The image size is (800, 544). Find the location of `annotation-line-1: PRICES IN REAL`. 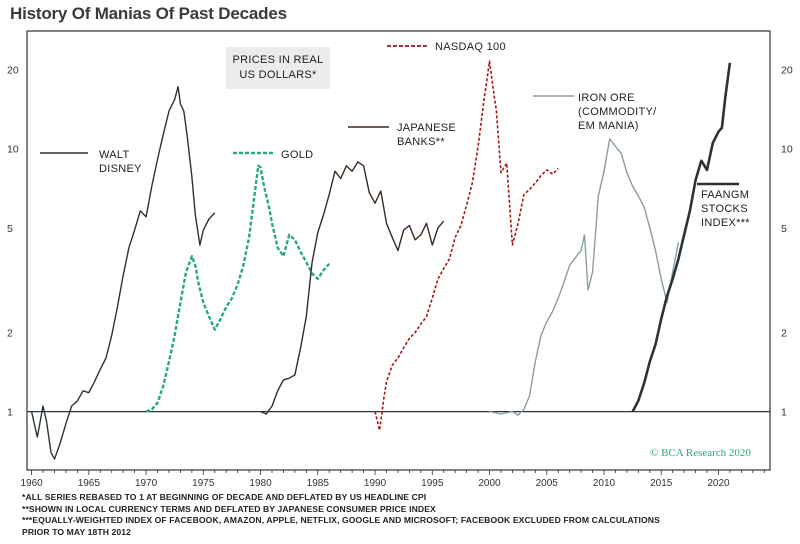

annotation-line-1: PRICES IN REAL is located at coordinates (277, 60).